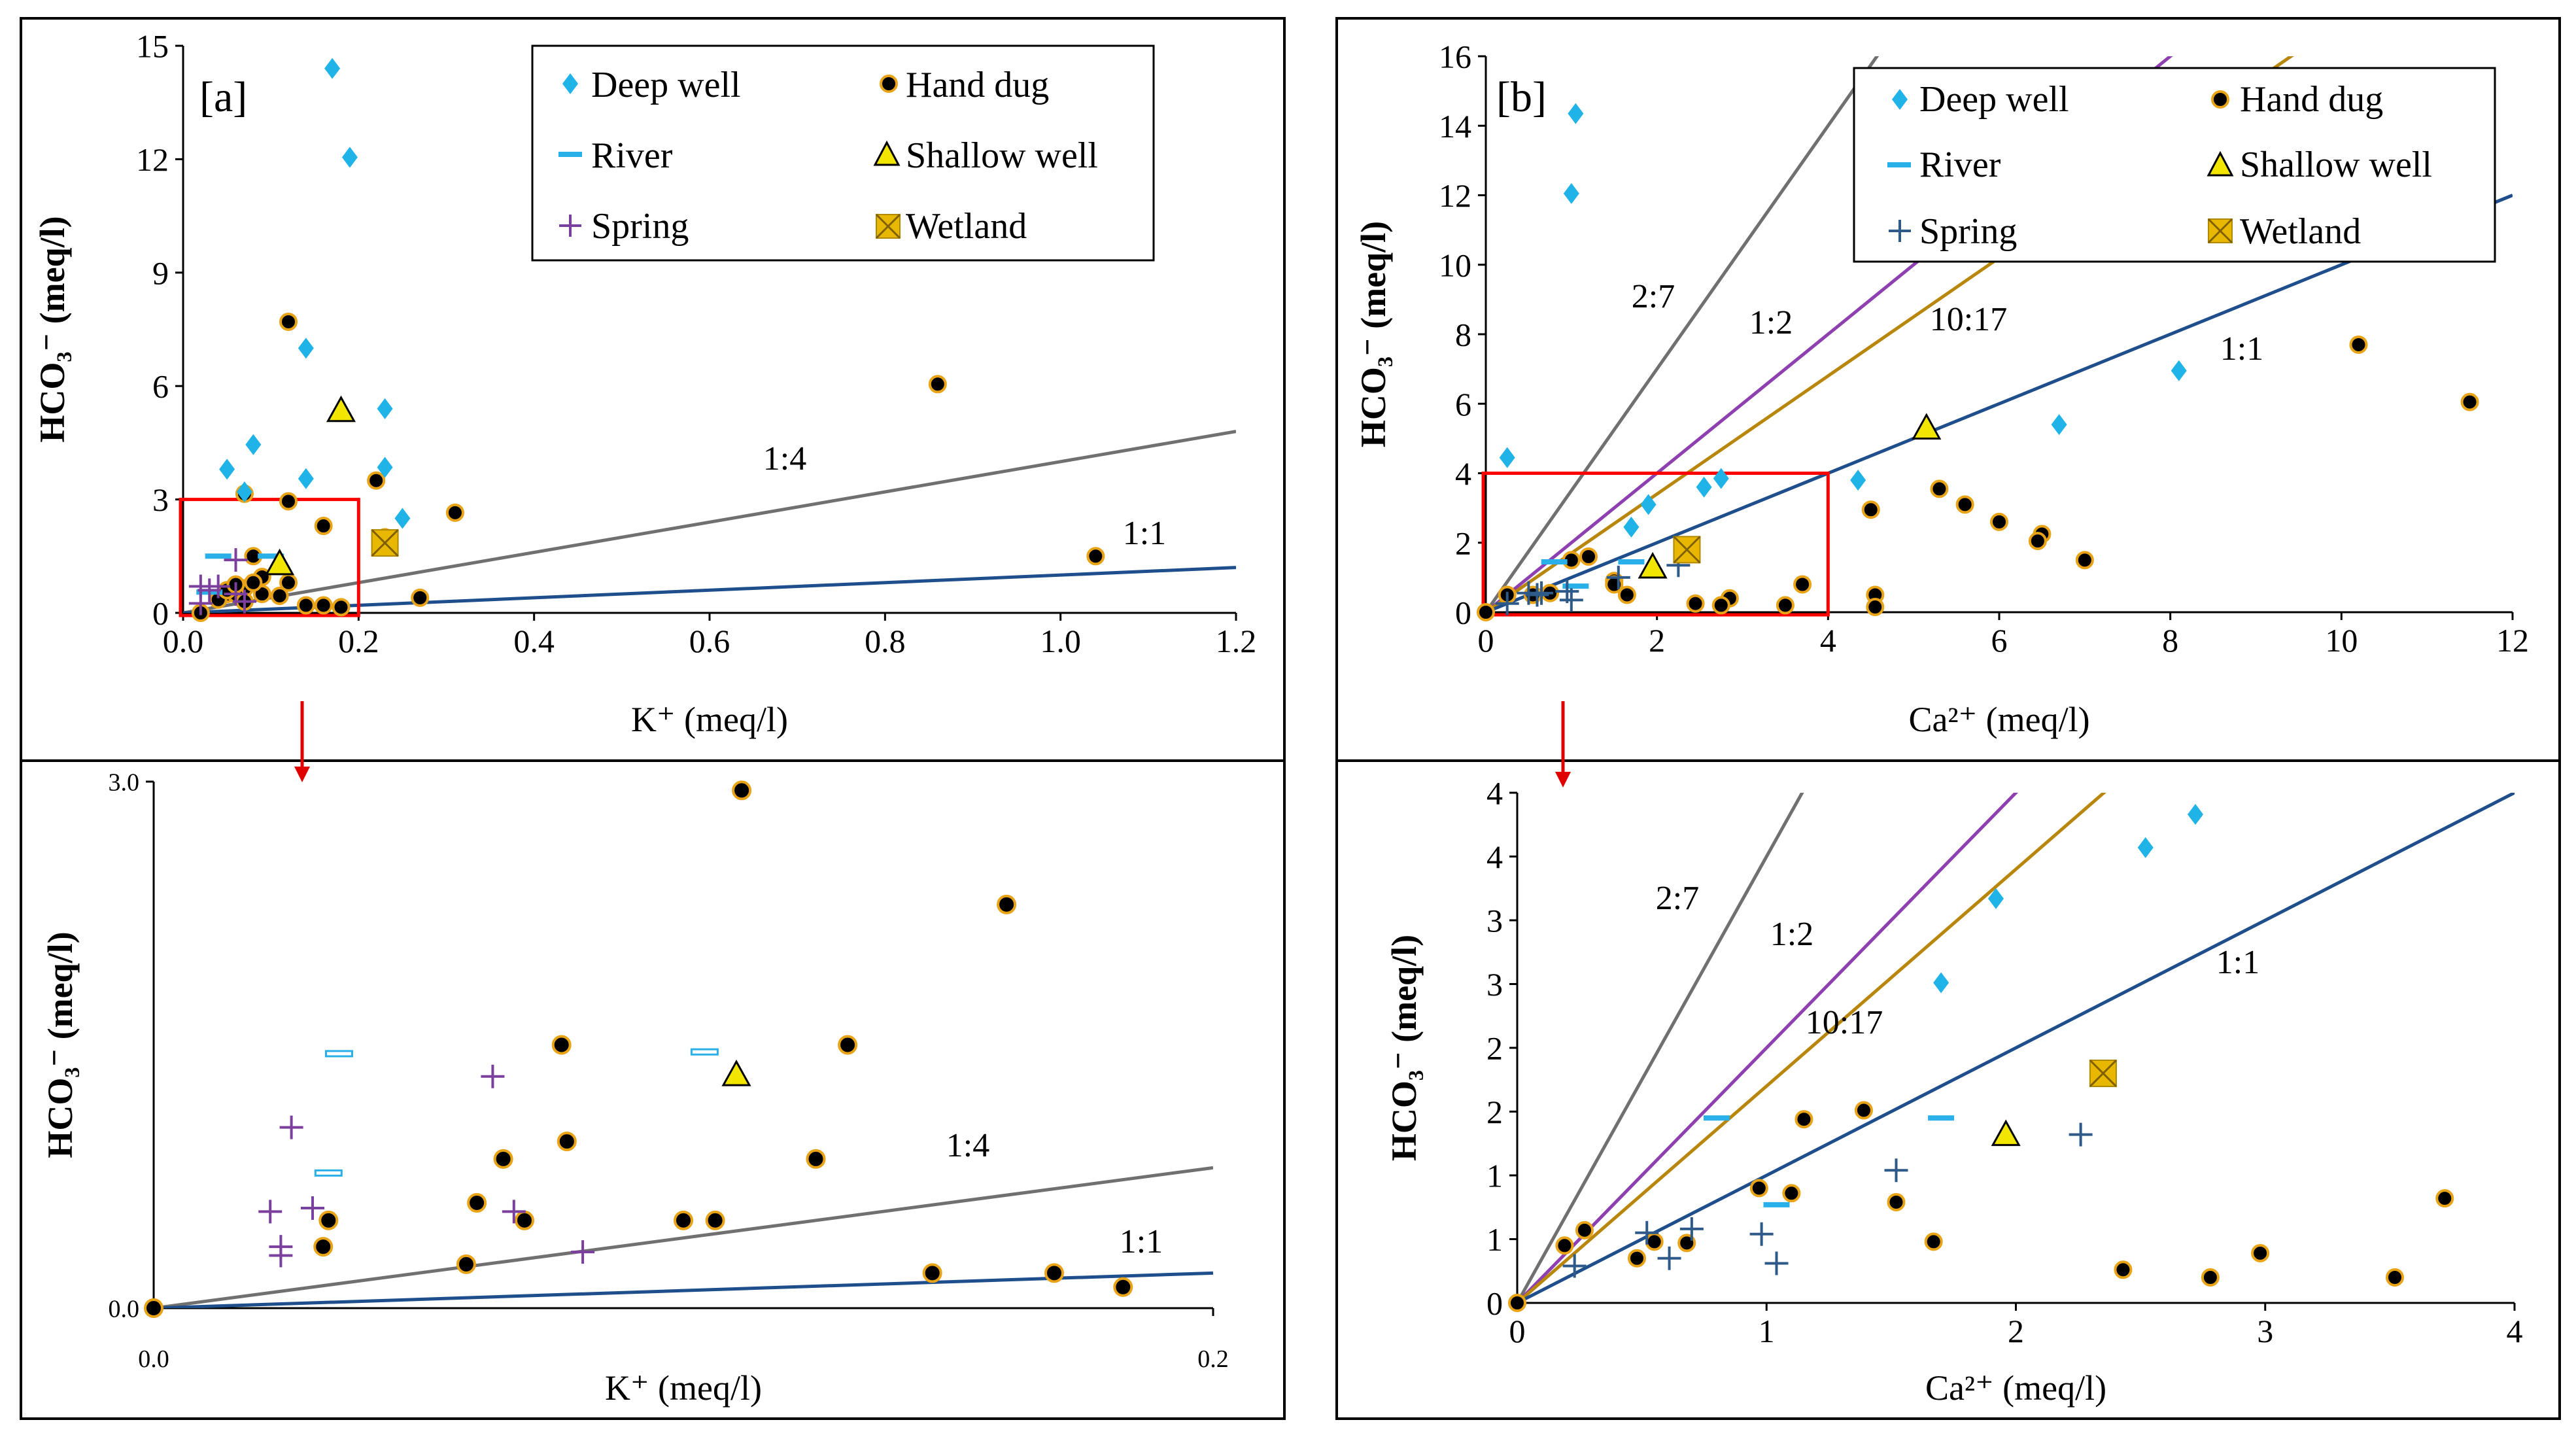 This screenshot has height=1437, width=2576. What do you see at coordinates (570, 226) in the screenshot?
I see `legend-a-spring-marker` at bounding box center [570, 226].